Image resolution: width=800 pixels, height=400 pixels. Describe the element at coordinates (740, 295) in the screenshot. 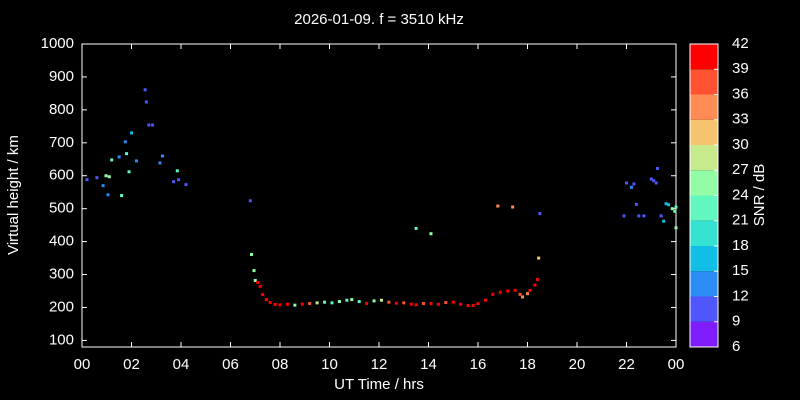

I see `colorbar-tick-label: 12` at that location.